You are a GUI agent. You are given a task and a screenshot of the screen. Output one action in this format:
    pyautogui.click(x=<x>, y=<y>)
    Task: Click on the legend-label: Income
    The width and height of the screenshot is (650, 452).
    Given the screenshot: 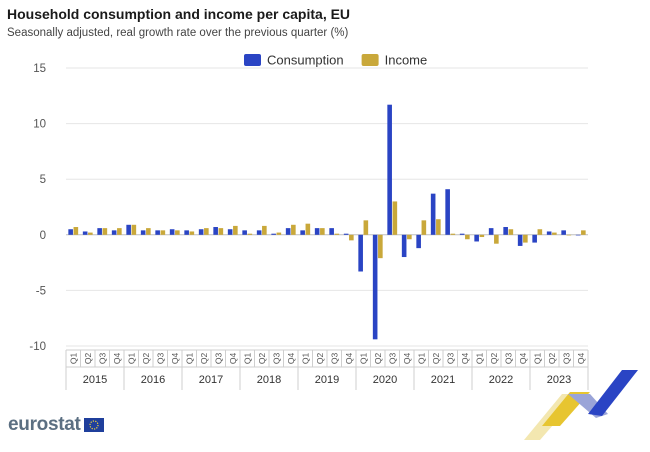 What is the action you would take?
    pyautogui.click(x=406, y=60)
    